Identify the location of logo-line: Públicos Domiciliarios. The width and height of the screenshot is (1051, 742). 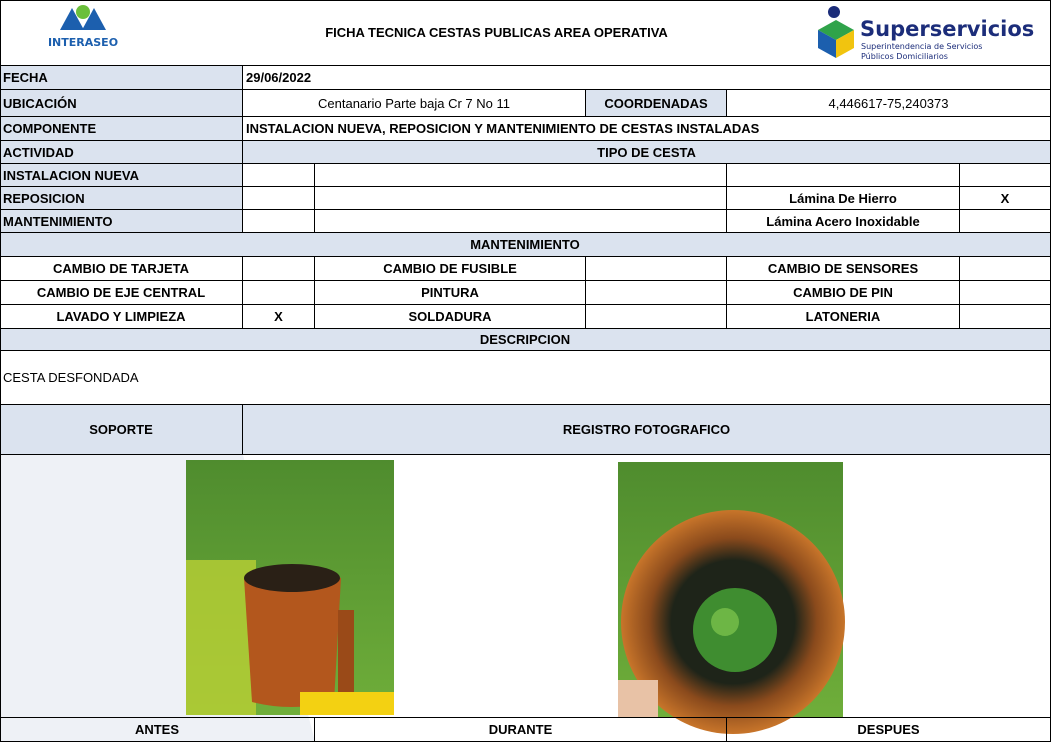
(904, 56).